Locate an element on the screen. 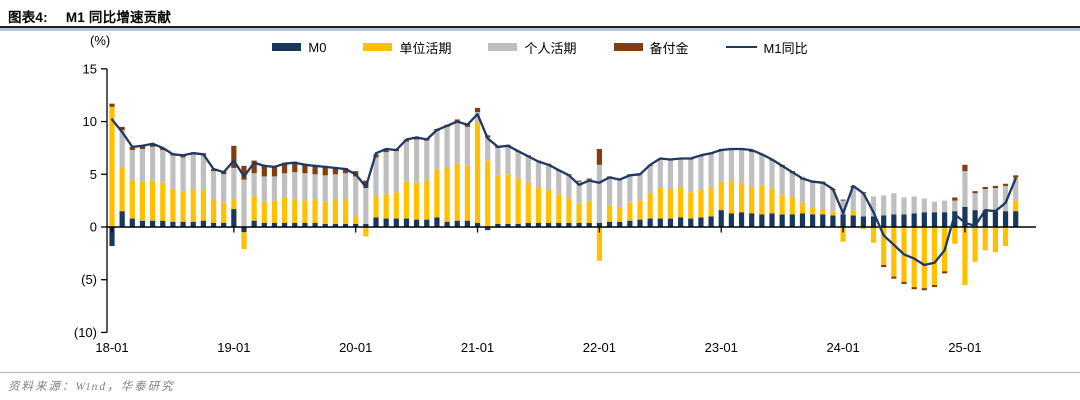  y-tick-label: 10 is located at coordinates (90, 121).